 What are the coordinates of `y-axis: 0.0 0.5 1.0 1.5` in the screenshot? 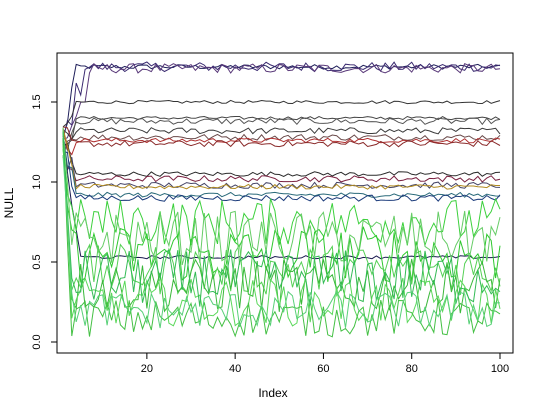 It's located at (44, 222).